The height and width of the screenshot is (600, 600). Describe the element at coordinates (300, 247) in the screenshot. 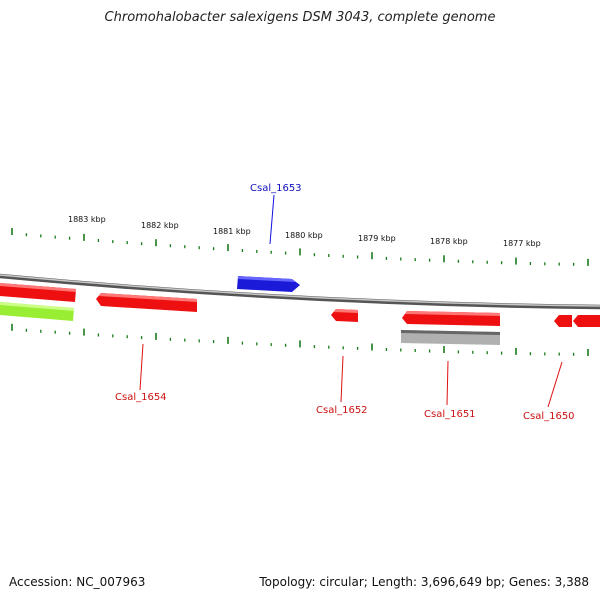

I see `outer-scale-ticks` at that location.